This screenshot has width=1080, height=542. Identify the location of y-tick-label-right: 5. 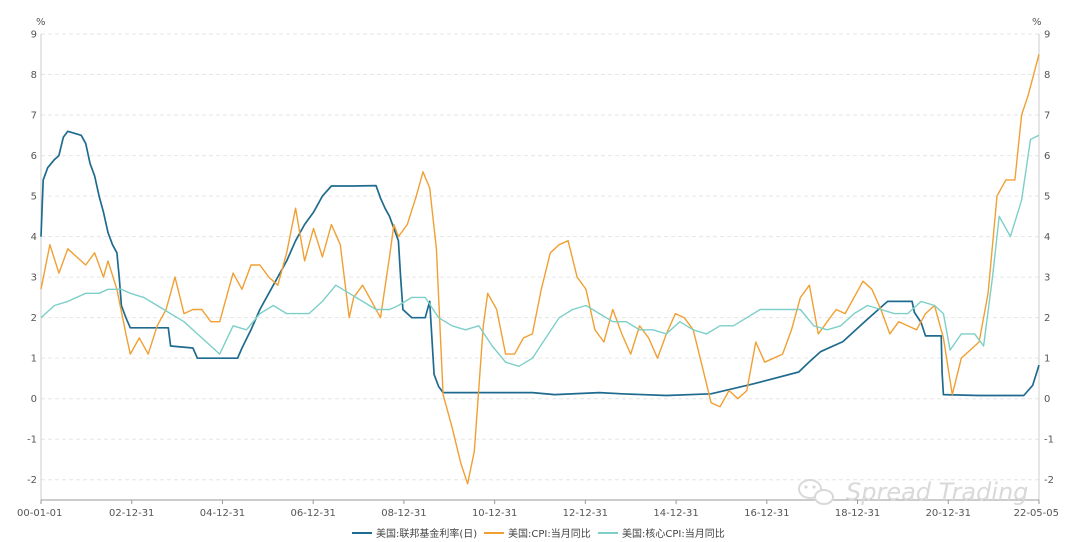
(1047, 197).